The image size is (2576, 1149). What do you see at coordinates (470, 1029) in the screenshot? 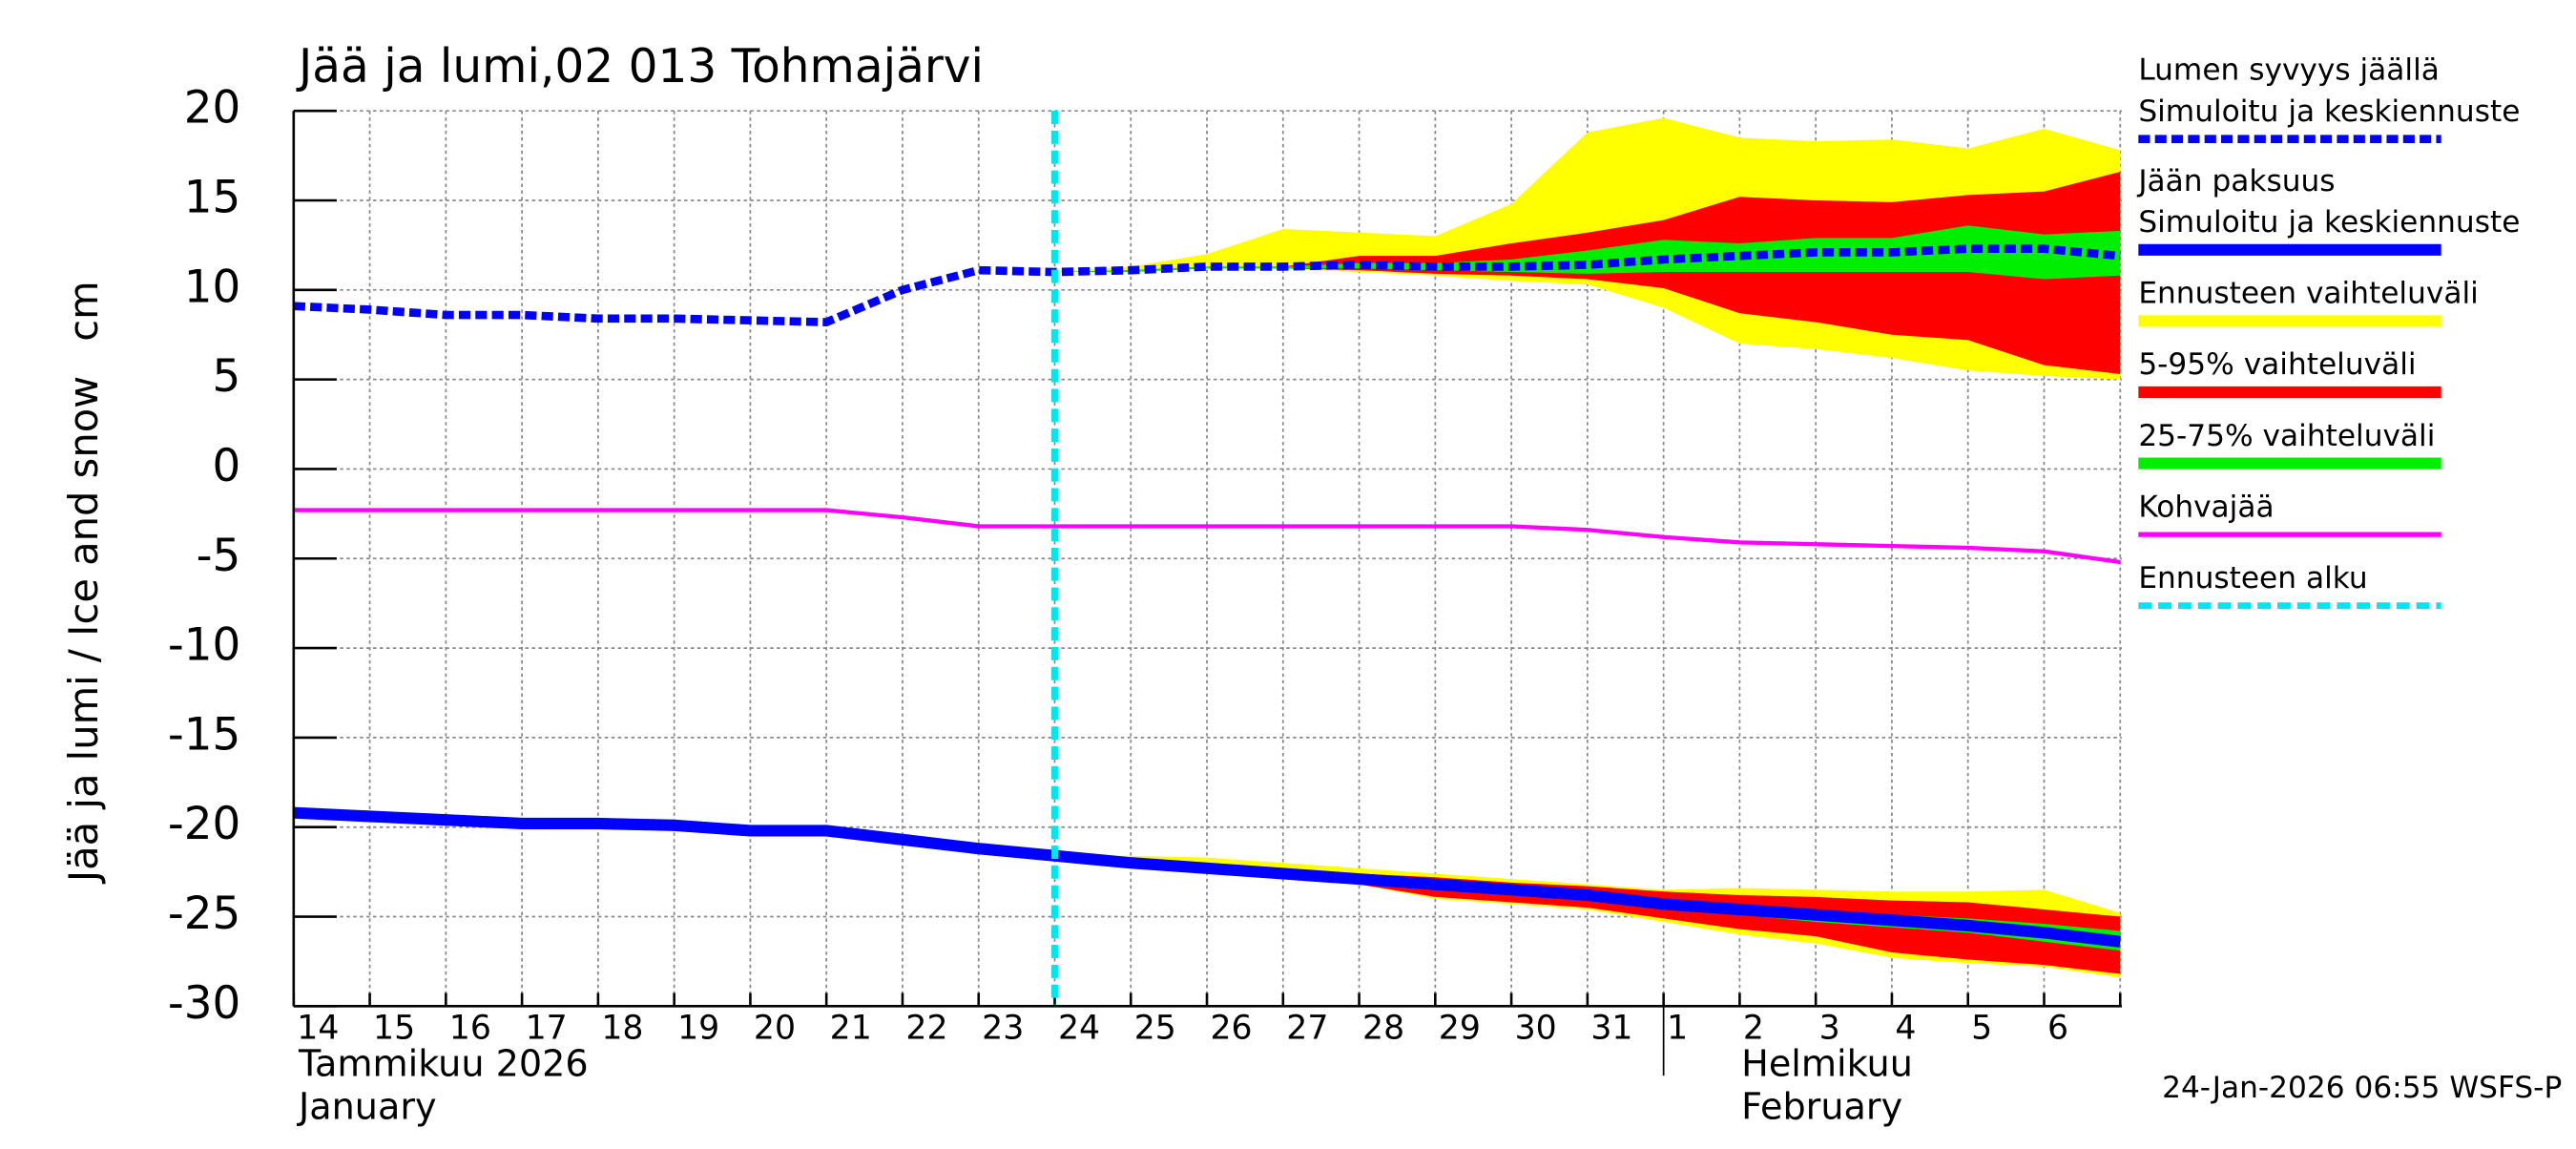
I see `x-tick-label: 16` at bounding box center [470, 1029].